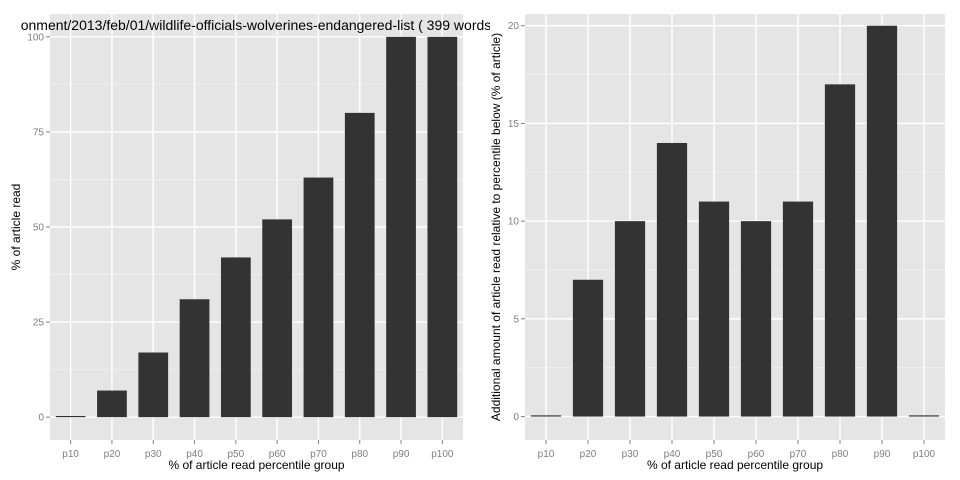  What do you see at coordinates (514, 222) in the screenshot?
I see `y-tick-label: 10` at bounding box center [514, 222].